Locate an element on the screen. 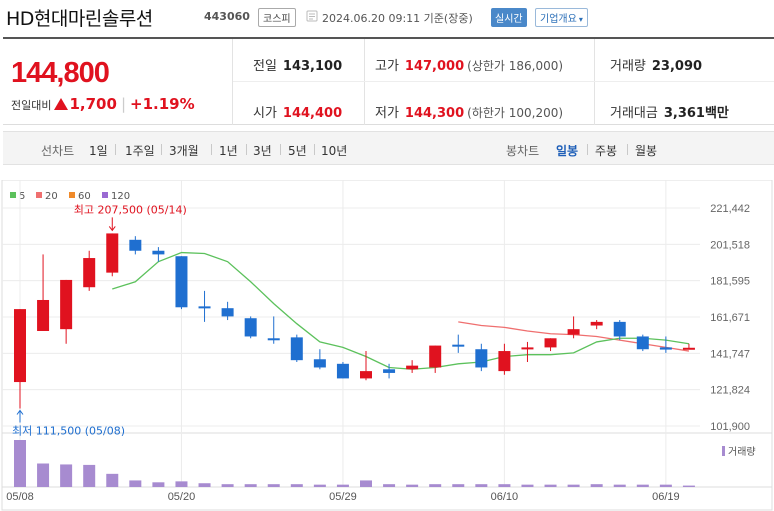  change-amount: 1,700 is located at coordinates (93, 104).